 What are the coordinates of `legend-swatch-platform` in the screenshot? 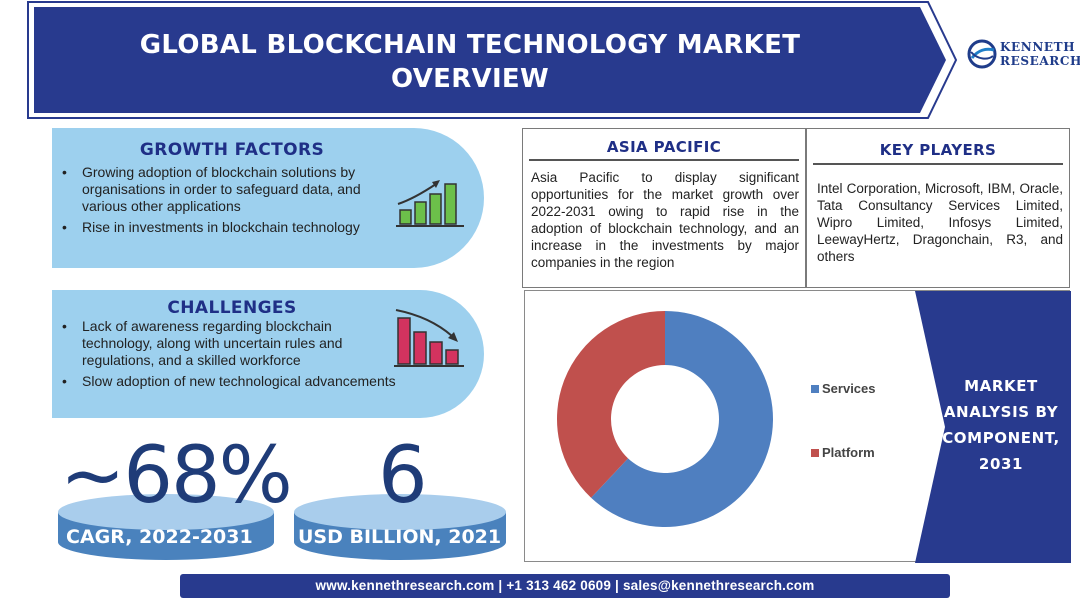 It's located at (815, 453).